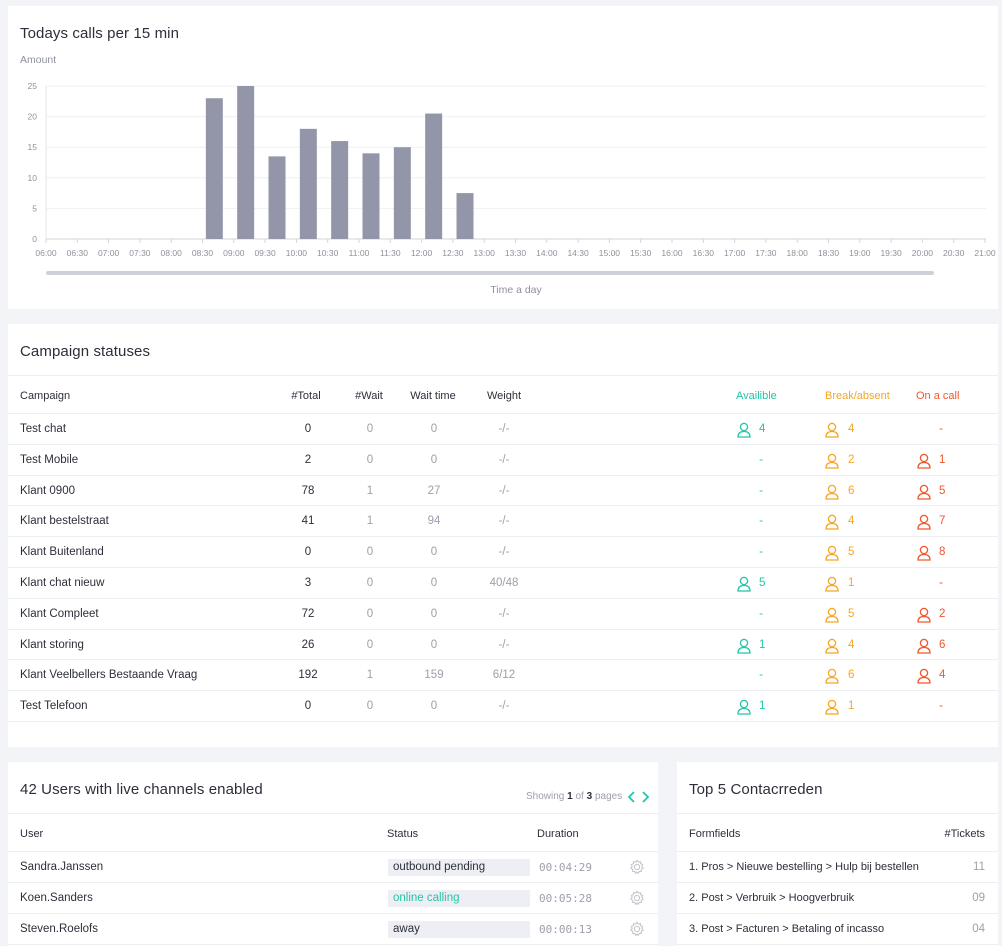  Describe the element at coordinates (954, 253) in the screenshot. I see `x-tick-label: 20:30` at that location.